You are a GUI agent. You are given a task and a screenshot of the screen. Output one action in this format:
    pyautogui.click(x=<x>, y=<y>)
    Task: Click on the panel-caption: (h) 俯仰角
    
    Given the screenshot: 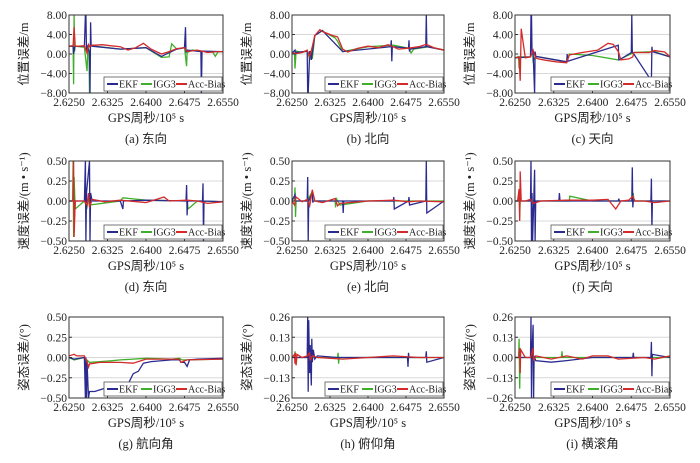 What is the action you would take?
    pyautogui.click(x=367, y=443)
    